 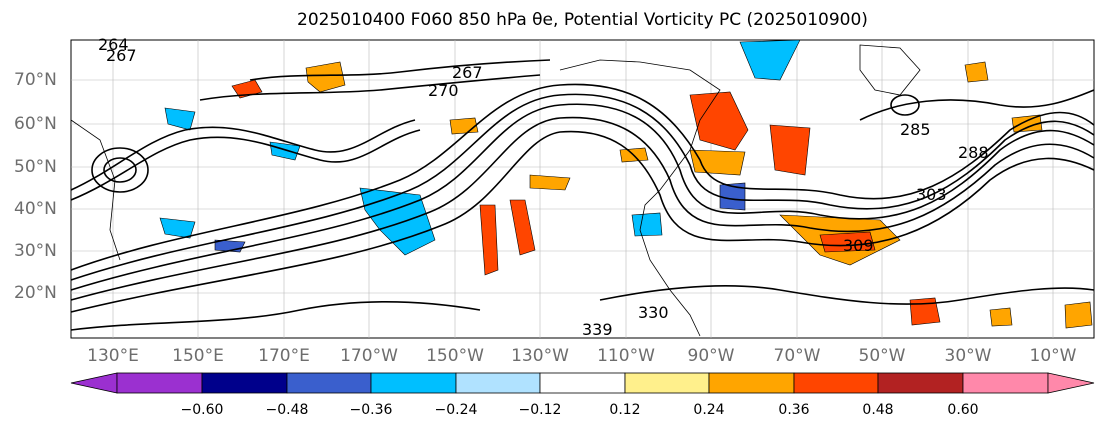 I want to click on lon-label: 110°W, so click(x=626, y=356).